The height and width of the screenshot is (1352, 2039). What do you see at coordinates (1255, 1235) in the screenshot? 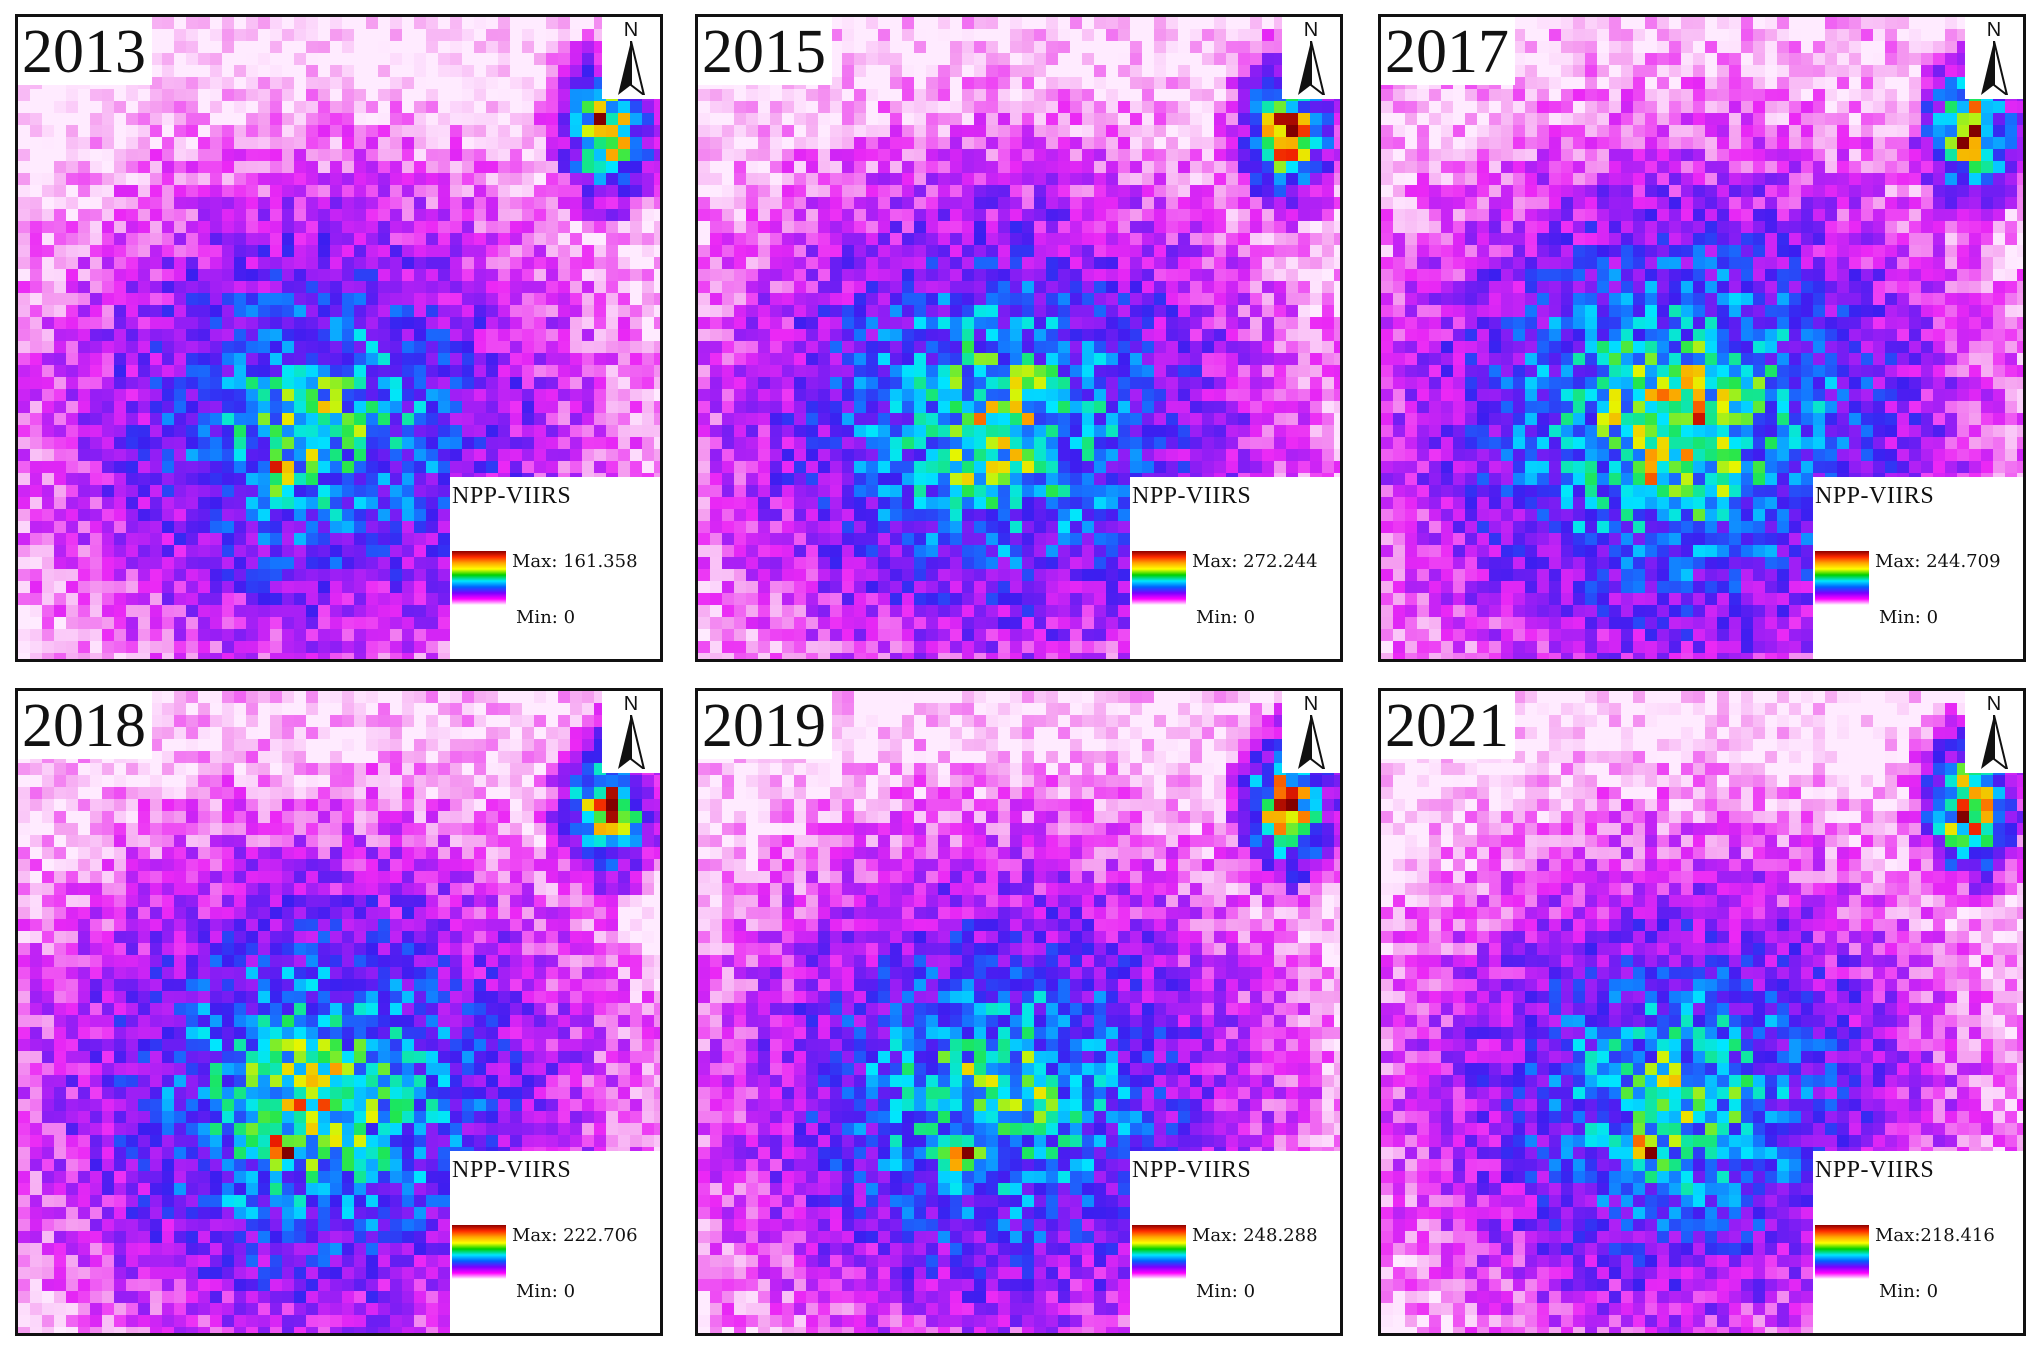
I see `legend-max: Max: 248.288` at bounding box center [1255, 1235].